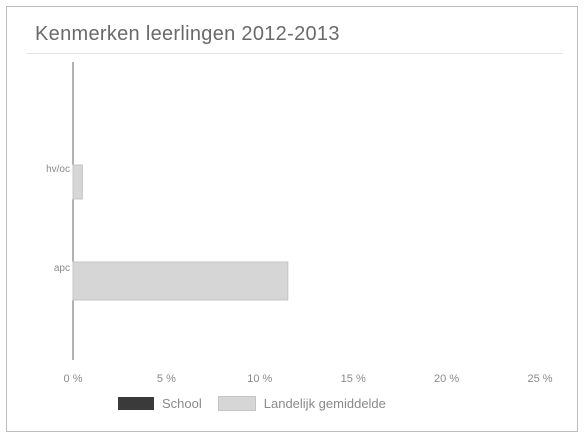 The image size is (586, 438). I want to click on legend-item-landelijk: Landelijk gemiddelde, so click(301, 403).